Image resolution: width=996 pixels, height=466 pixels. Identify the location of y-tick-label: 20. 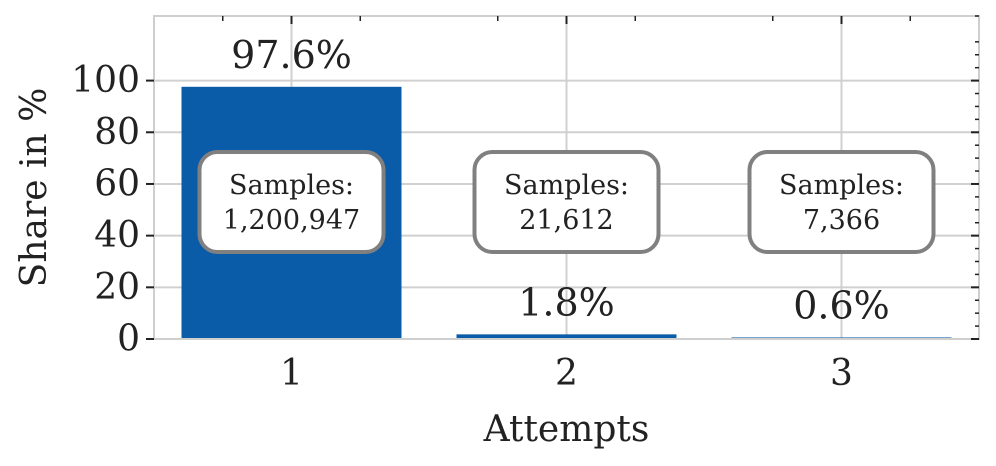
(117, 287).